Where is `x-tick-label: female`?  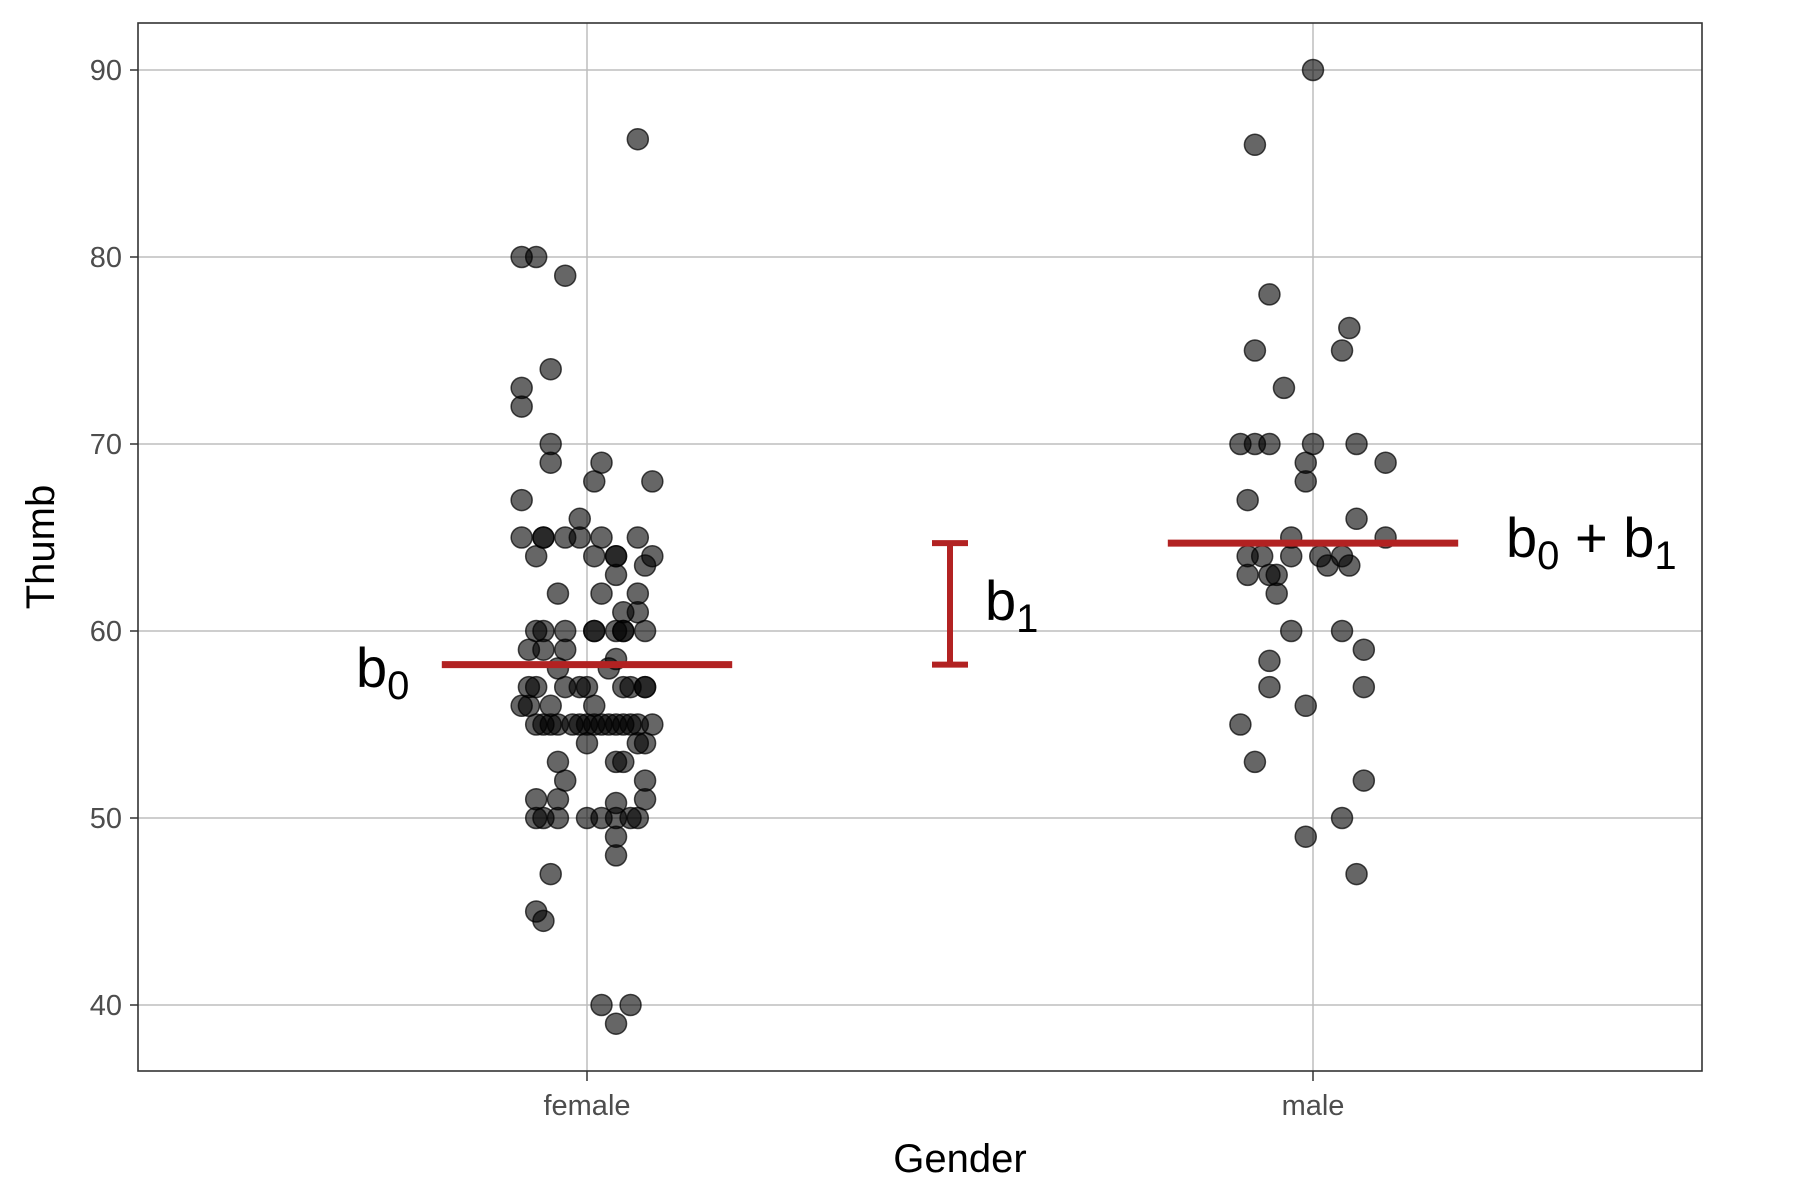
x-tick-label: female is located at coordinates (586, 1106).